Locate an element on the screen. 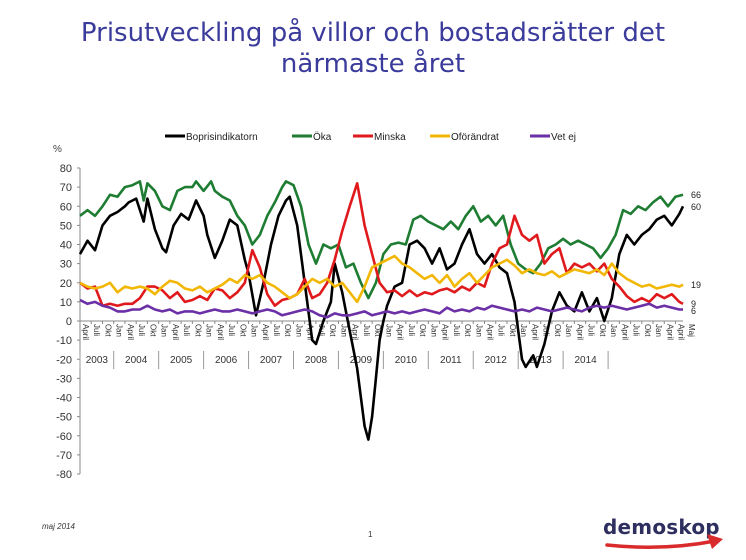 The image size is (746, 560). year-label: 2003 is located at coordinates (97, 360).